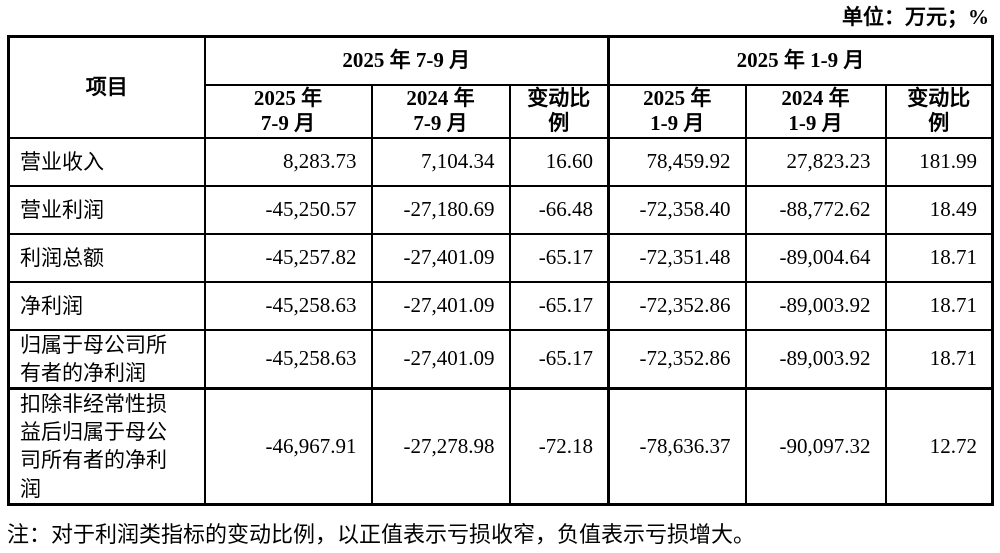  What do you see at coordinates (288, 446) in the screenshot?
I see `value-cell: -46,967.91` at bounding box center [288, 446].